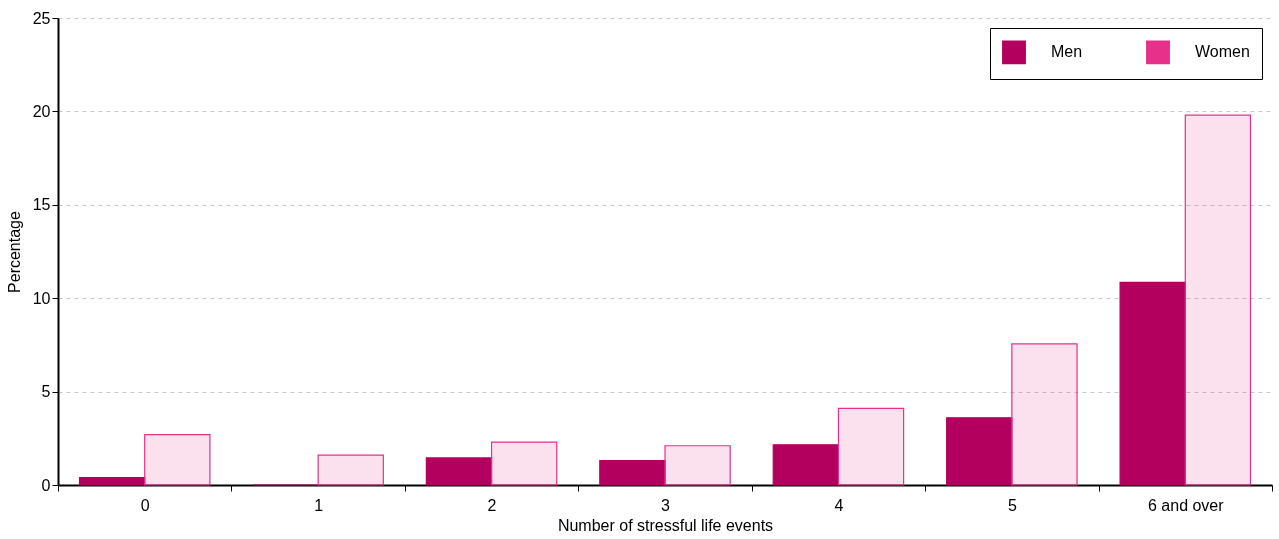 This screenshot has height=539, width=1279. Describe the element at coordinates (41, 18) in the screenshot. I see `y-tick-label: 25` at that location.